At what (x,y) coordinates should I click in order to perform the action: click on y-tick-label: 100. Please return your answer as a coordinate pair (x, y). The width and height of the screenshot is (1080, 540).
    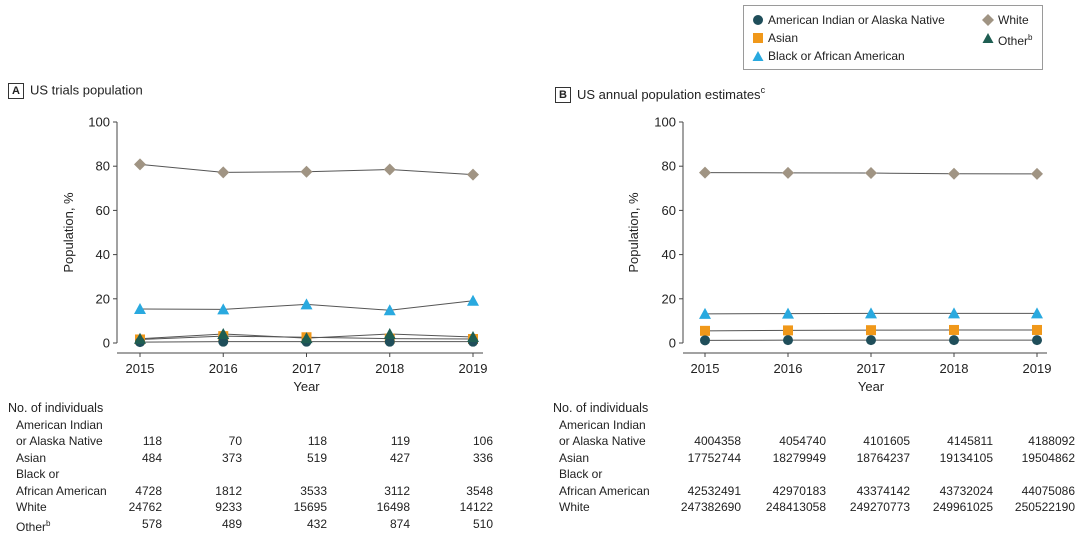
    Looking at the image, I should click on (665, 122).